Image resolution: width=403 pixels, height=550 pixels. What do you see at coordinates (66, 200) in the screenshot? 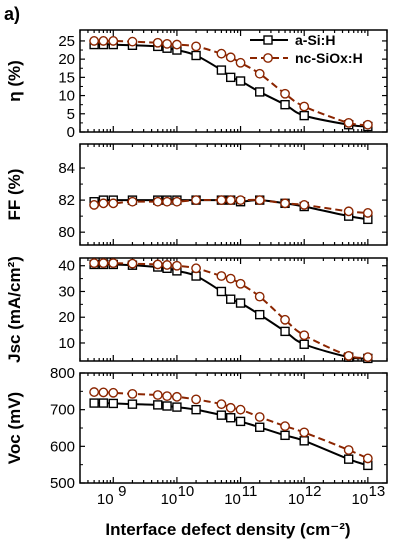
I see `y-tick-label: 82` at bounding box center [66, 200].